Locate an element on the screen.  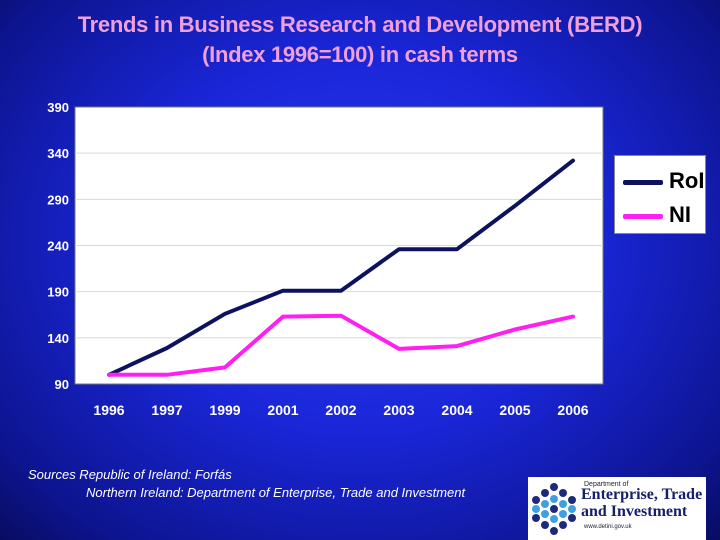
y-axis: 90 140 190 240 290 340 390 is located at coordinates (58, 246).